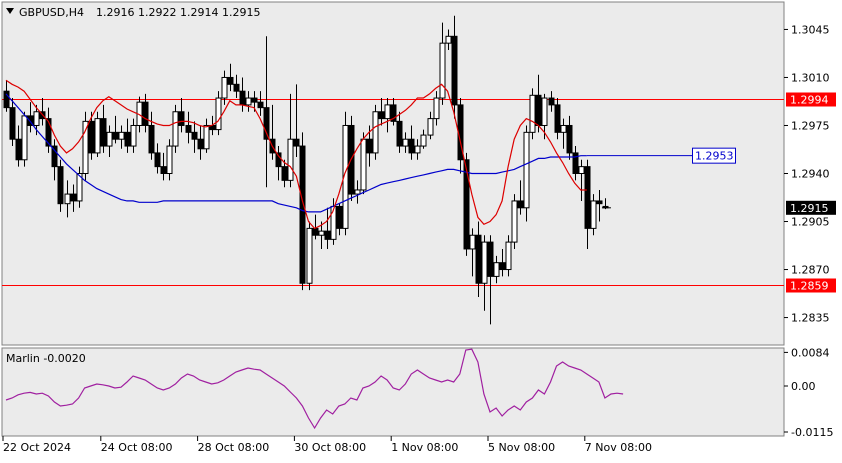 The width and height of the screenshot is (842, 463). What do you see at coordinates (10, 11) in the screenshot?
I see `collapse-triangle-icon` at bounding box center [10, 11].